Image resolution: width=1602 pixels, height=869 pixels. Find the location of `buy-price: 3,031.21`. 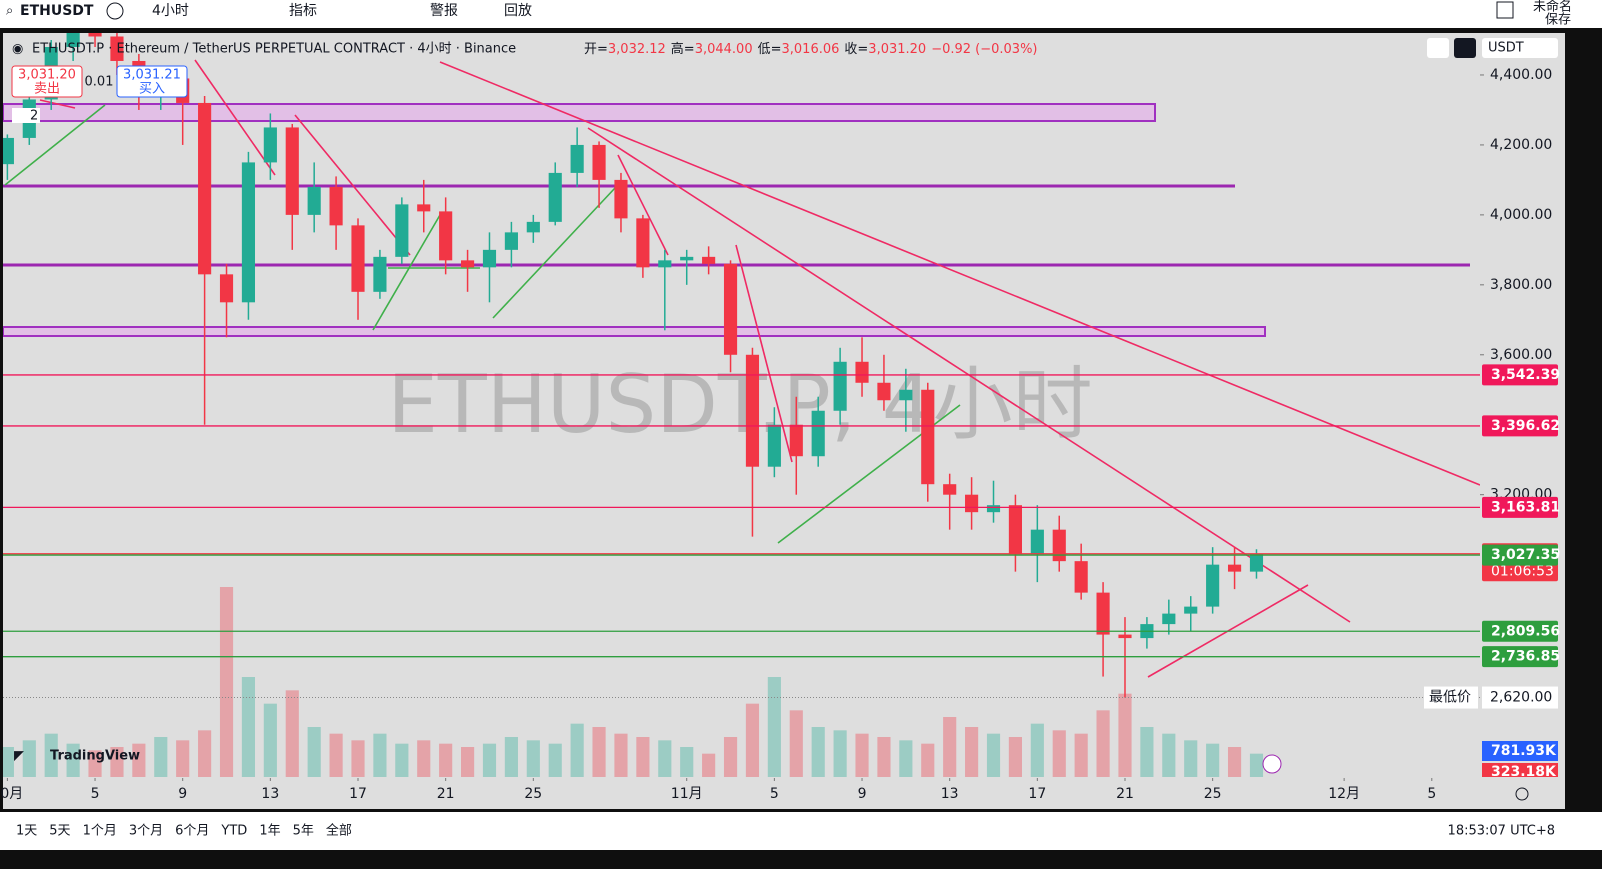

buy-price: 3,031.21 is located at coordinates (152, 75).